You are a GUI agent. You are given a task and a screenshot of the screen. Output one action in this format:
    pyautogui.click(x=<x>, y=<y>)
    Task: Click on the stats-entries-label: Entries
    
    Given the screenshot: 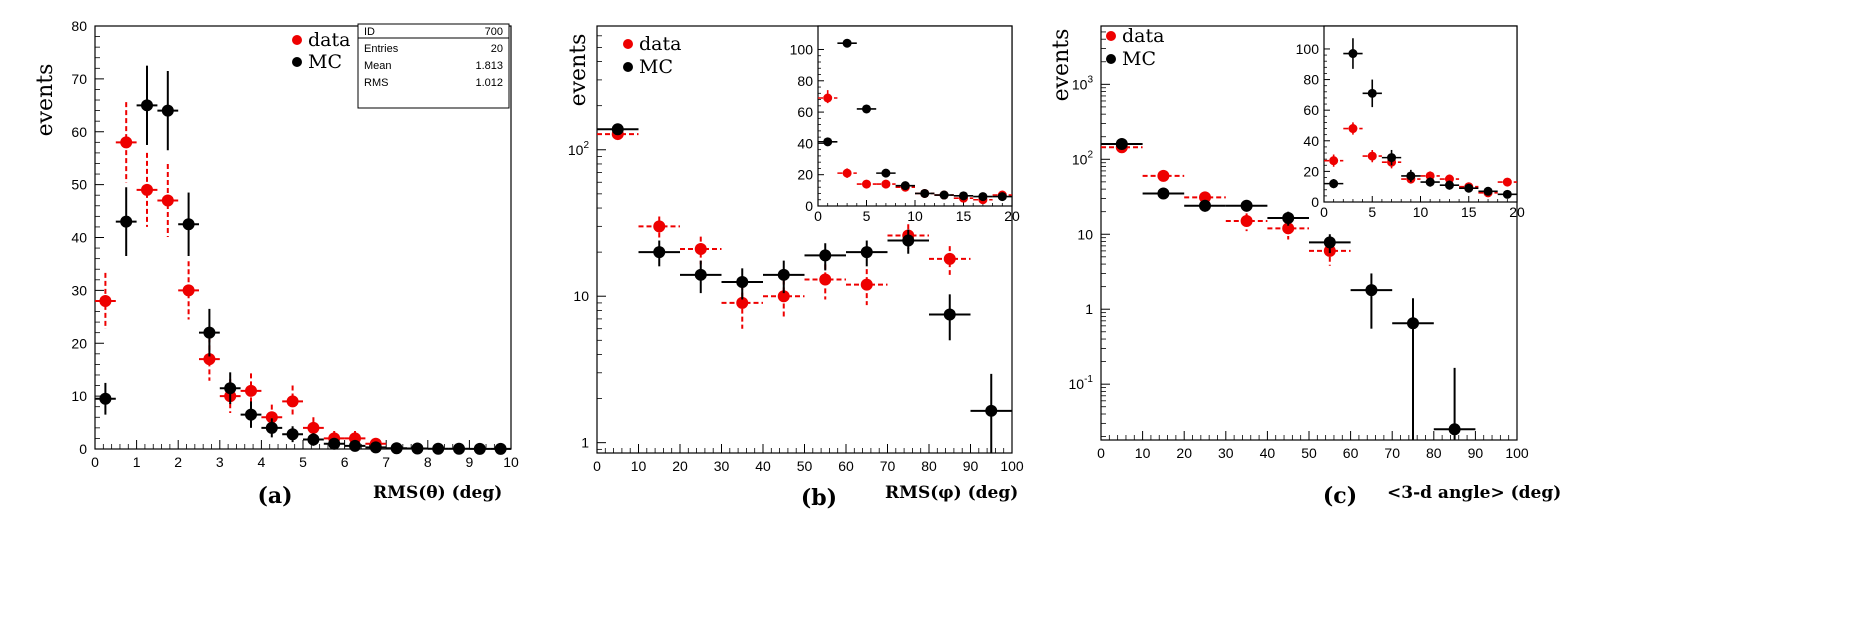 What is the action you would take?
    pyautogui.click(x=381, y=49)
    